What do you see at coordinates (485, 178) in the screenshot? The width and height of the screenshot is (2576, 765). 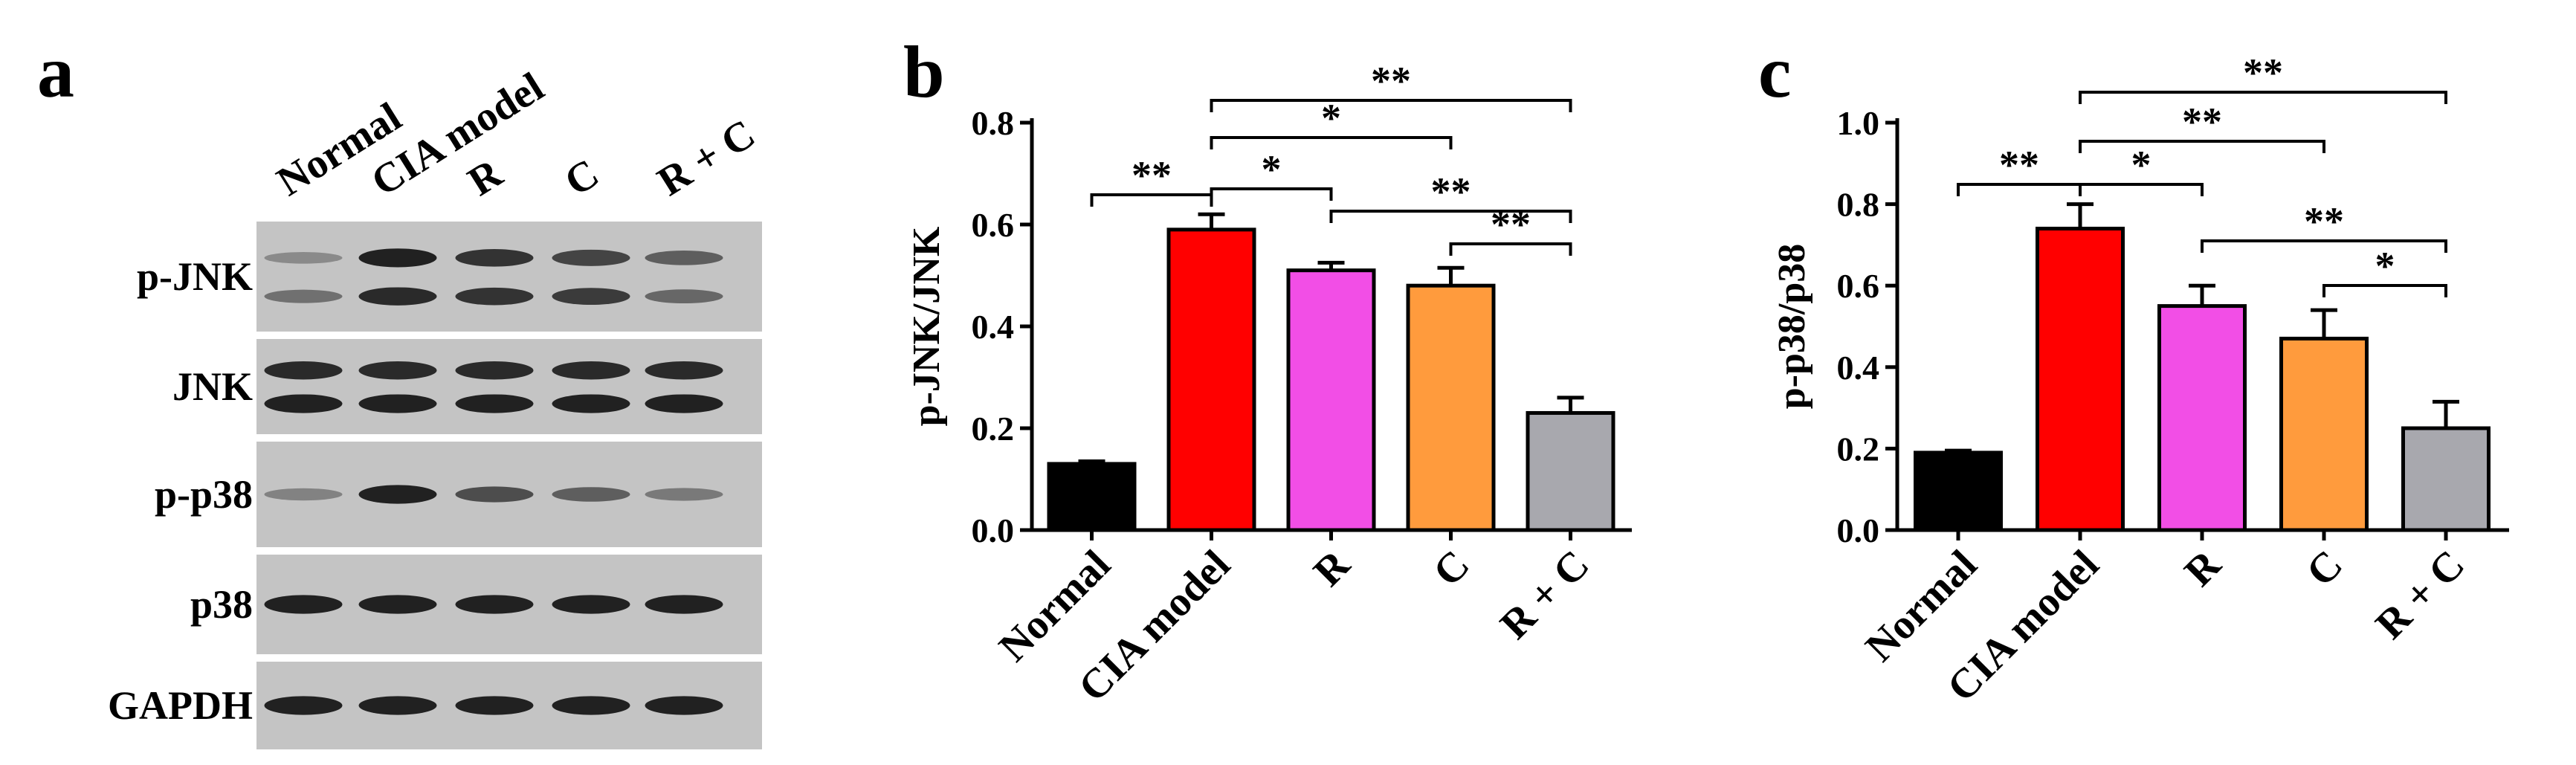 I see `lane-label: R` at bounding box center [485, 178].